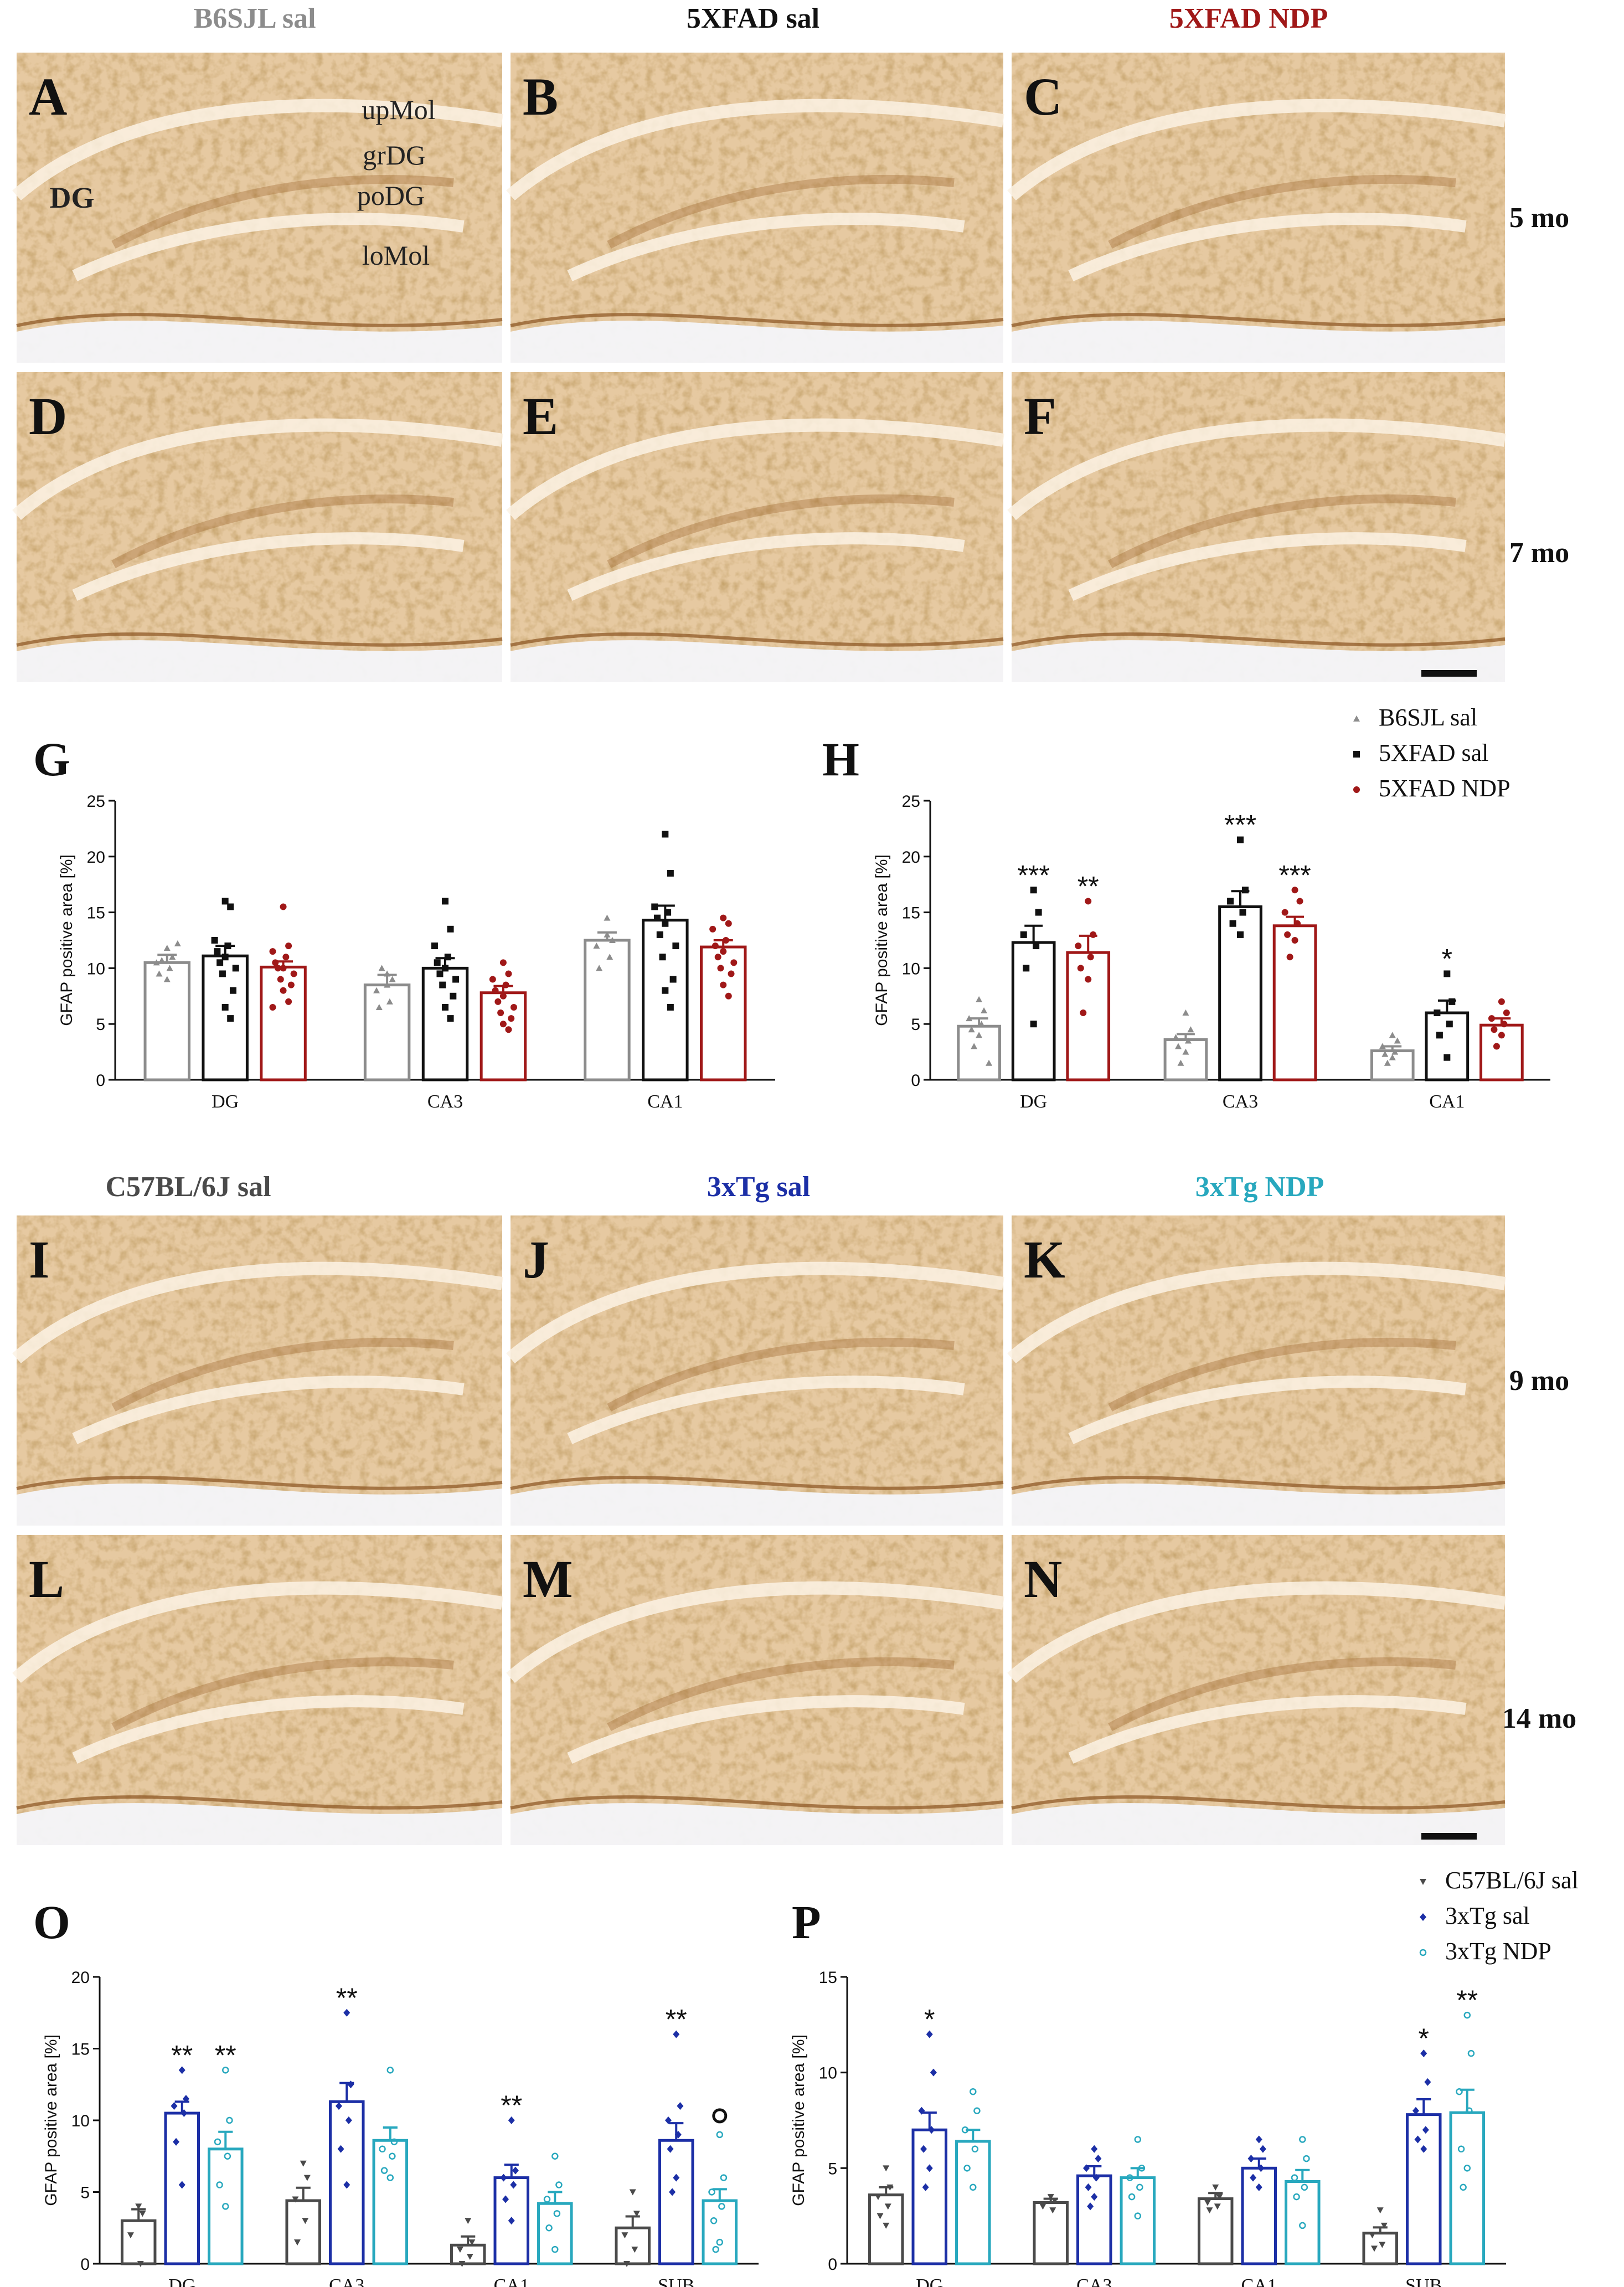 This screenshot has width=1624, height=2287. Describe the element at coordinates (755, 208) in the screenshot. I see `micrograph-panel-b: B` at that location.